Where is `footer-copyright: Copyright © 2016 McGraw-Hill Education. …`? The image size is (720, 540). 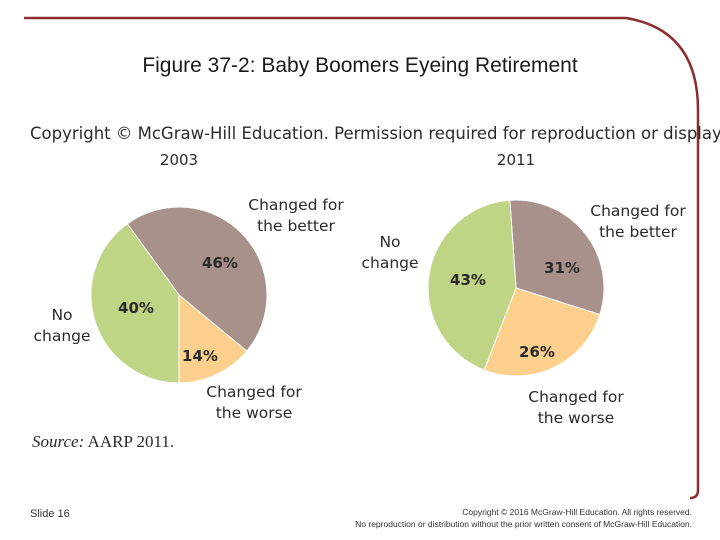
footer-copyright: Copyright © 2016 McGraw-Hill Education. … is located at coordinates (523, 518).